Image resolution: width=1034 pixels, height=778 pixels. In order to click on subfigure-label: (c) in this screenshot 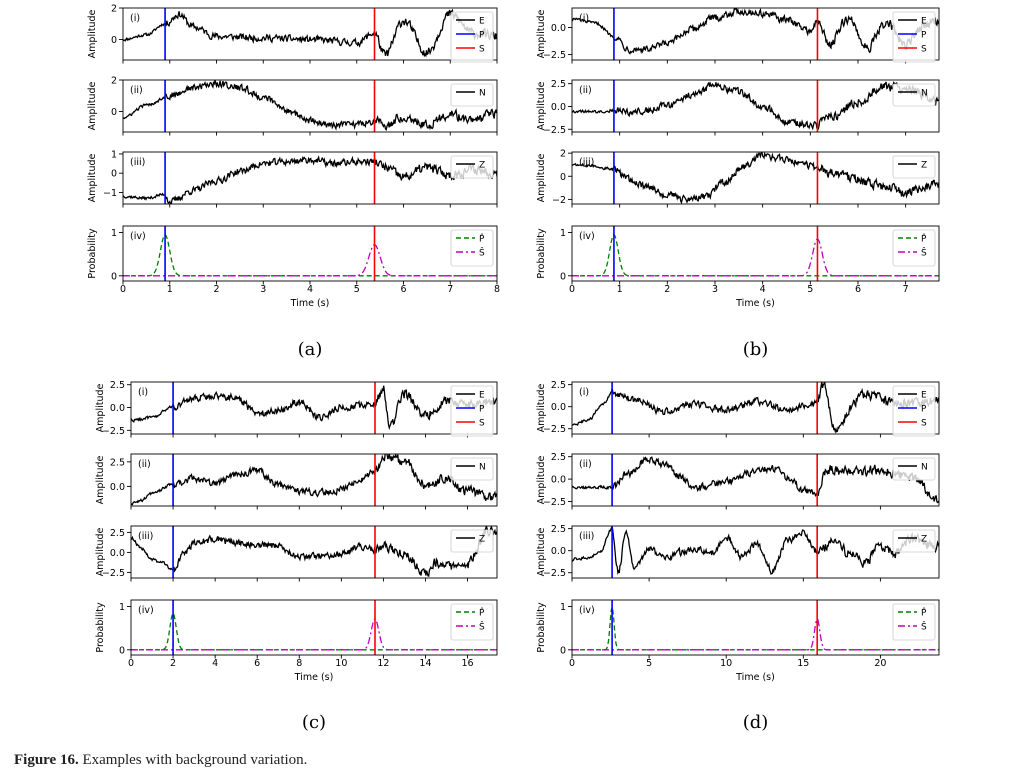, I will do `click(314, 722)`.